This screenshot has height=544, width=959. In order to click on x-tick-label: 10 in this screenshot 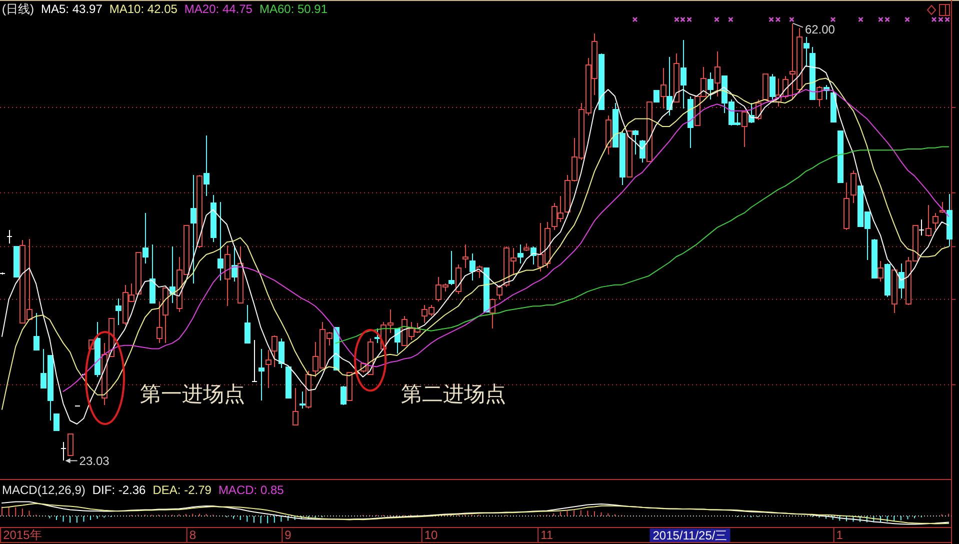, I will do `click(431, 535)`.